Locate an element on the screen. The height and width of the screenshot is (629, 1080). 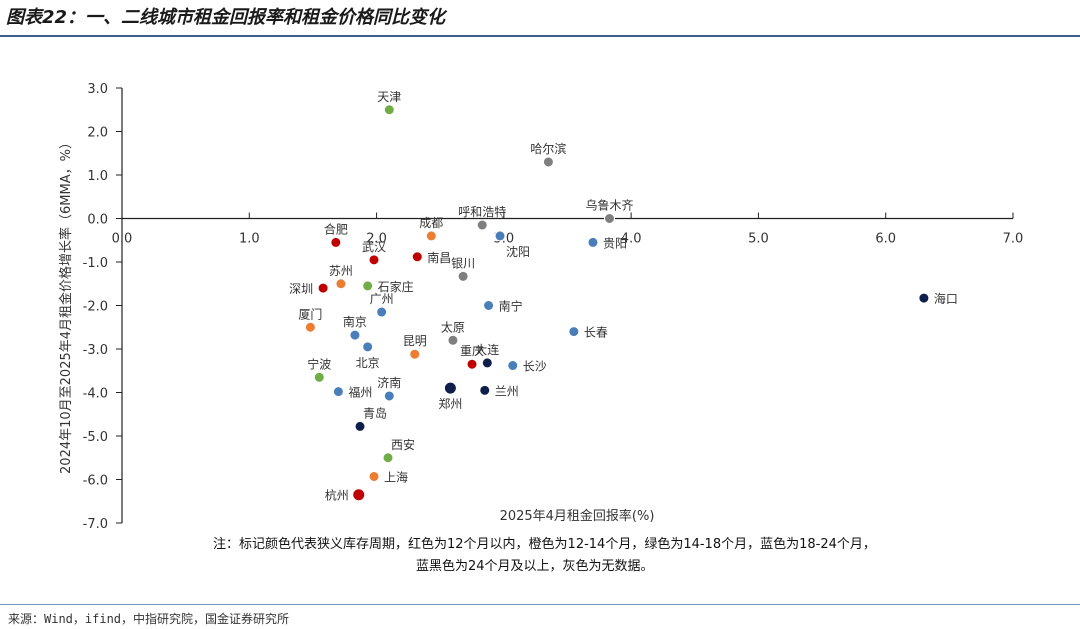
footer-divider is located at coordinates (540, 604).